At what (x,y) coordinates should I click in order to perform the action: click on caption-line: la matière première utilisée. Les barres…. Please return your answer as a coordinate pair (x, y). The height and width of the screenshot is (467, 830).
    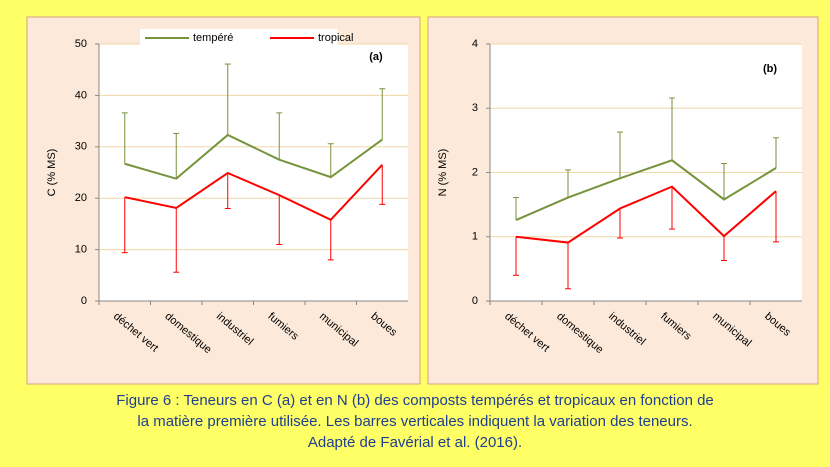
    Looking at the image, I should click on (414, 421).